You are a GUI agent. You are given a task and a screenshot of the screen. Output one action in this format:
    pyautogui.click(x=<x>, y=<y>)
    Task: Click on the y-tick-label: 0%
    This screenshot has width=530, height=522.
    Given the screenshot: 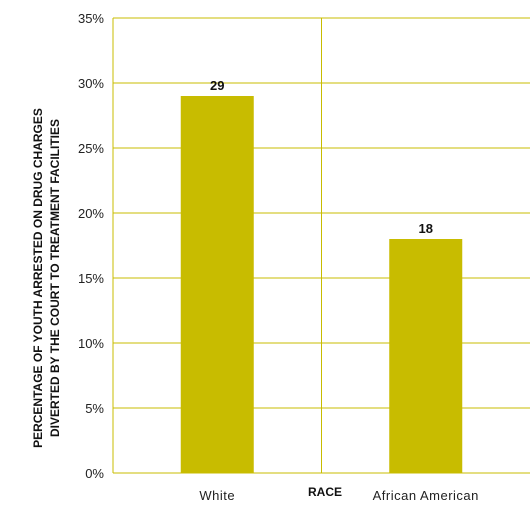 What is the action you would take?
    pyautogui.click(x=94, y=473)
    